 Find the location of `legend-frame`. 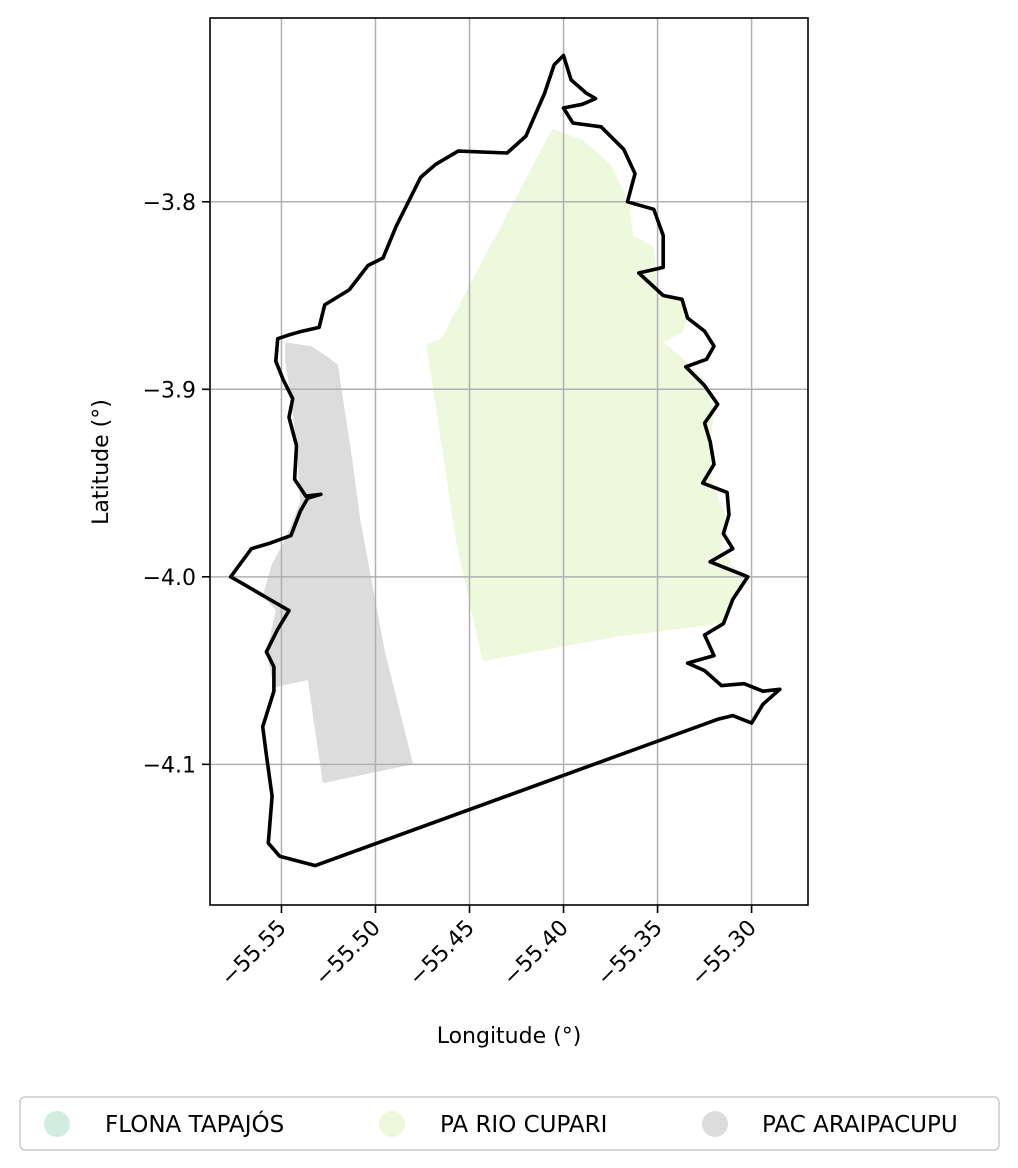

legend-frame is located at coordinates (509, 1123).